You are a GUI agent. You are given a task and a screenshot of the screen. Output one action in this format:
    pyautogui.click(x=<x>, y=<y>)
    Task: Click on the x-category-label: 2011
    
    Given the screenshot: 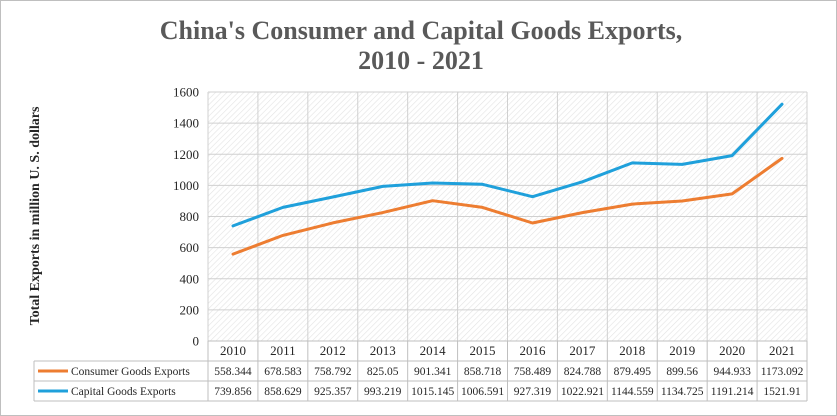 What is the action you would take?
    pyautogui.click(x=283, y=350)
    